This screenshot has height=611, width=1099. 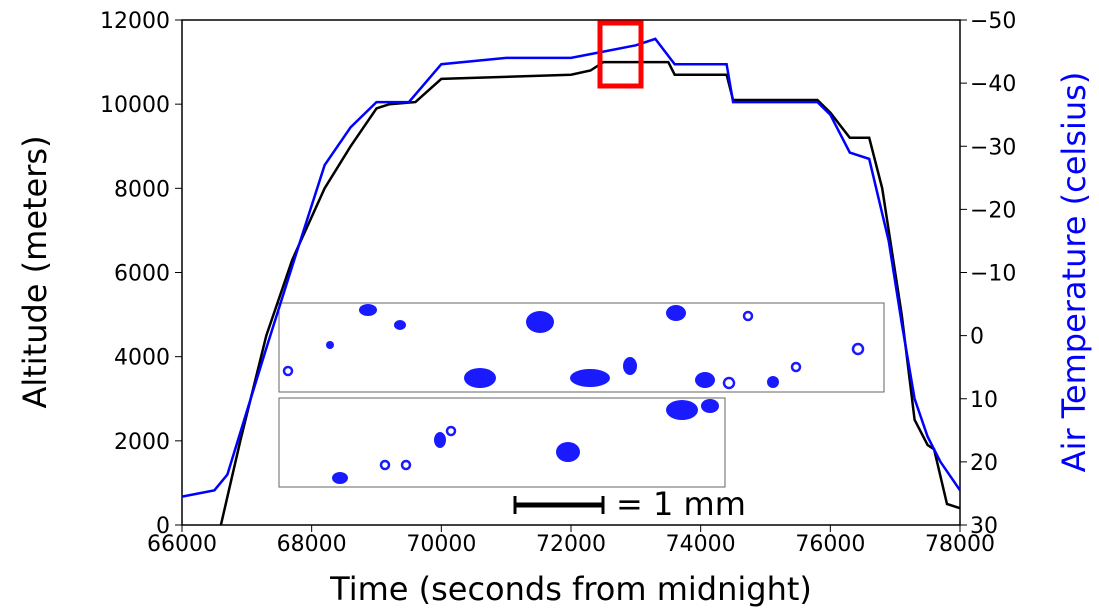 What do you see at coordinates (552, 394) in the screenshot?
I see `particles` at bounding box center [552, 394].